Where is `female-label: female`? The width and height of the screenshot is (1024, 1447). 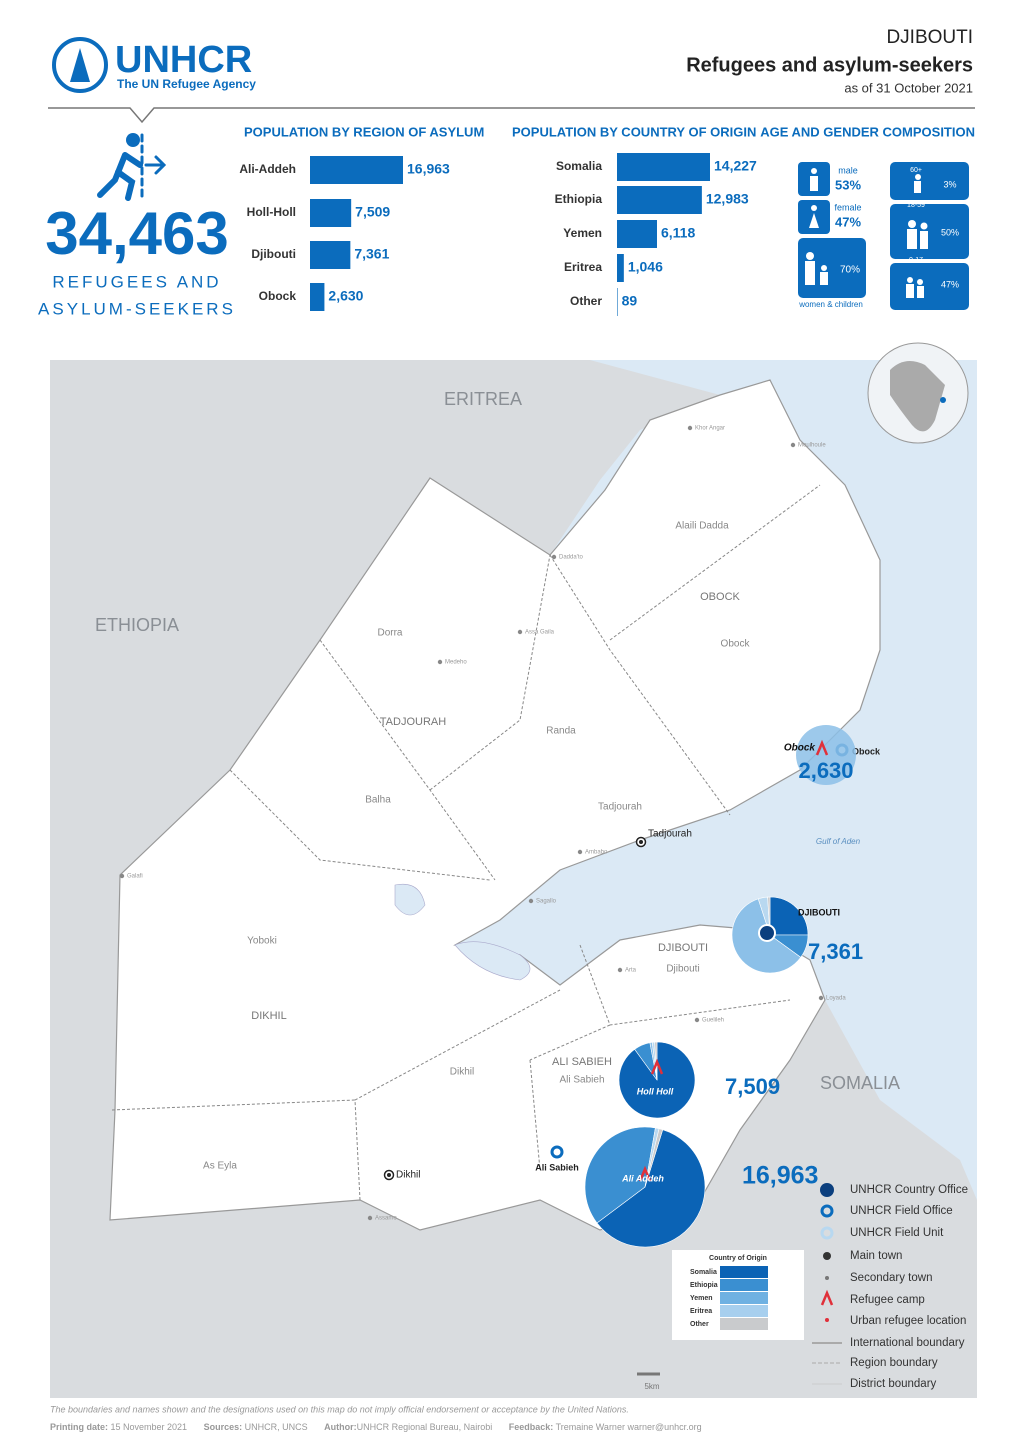 female-label: female is located at coordinates (847, 207).